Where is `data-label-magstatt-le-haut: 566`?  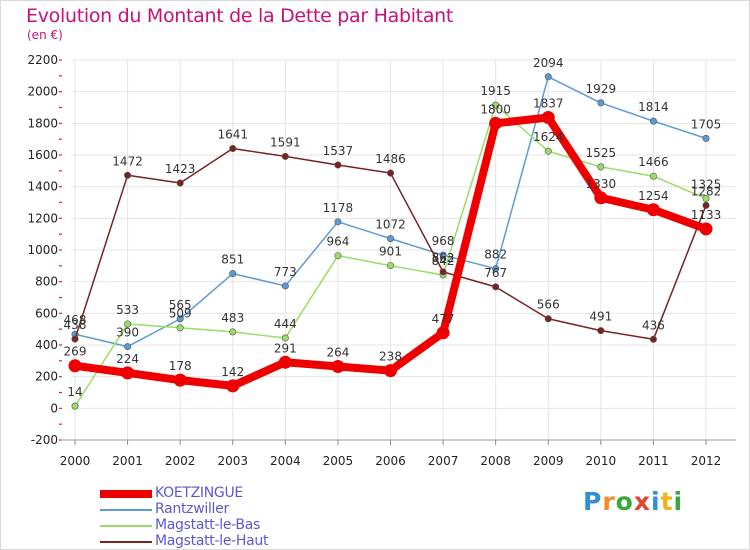 data-label-magstatt-le-haut: 566 is located at coordinates (548, 305).